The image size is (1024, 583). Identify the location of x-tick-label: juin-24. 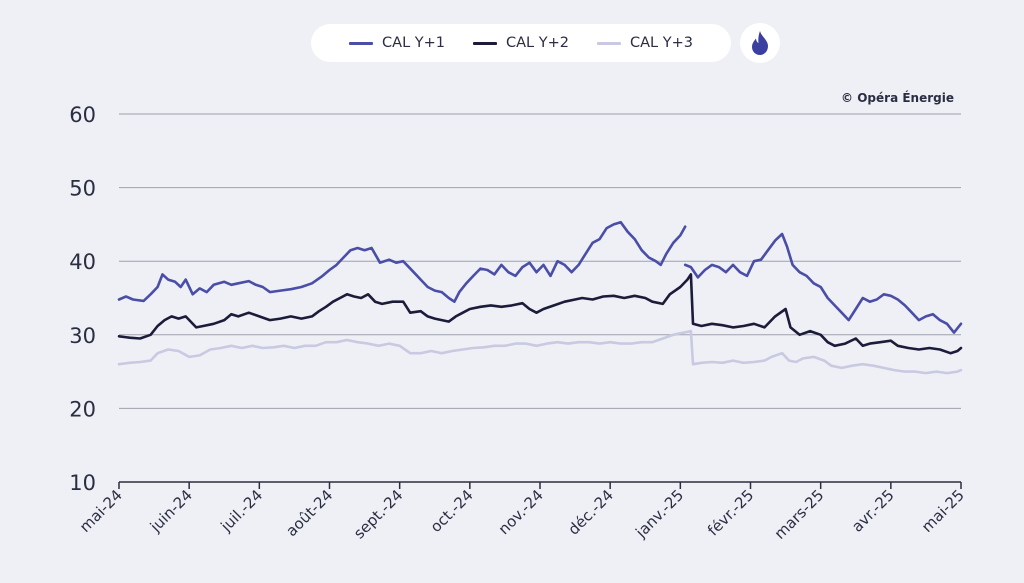
(171, 511).